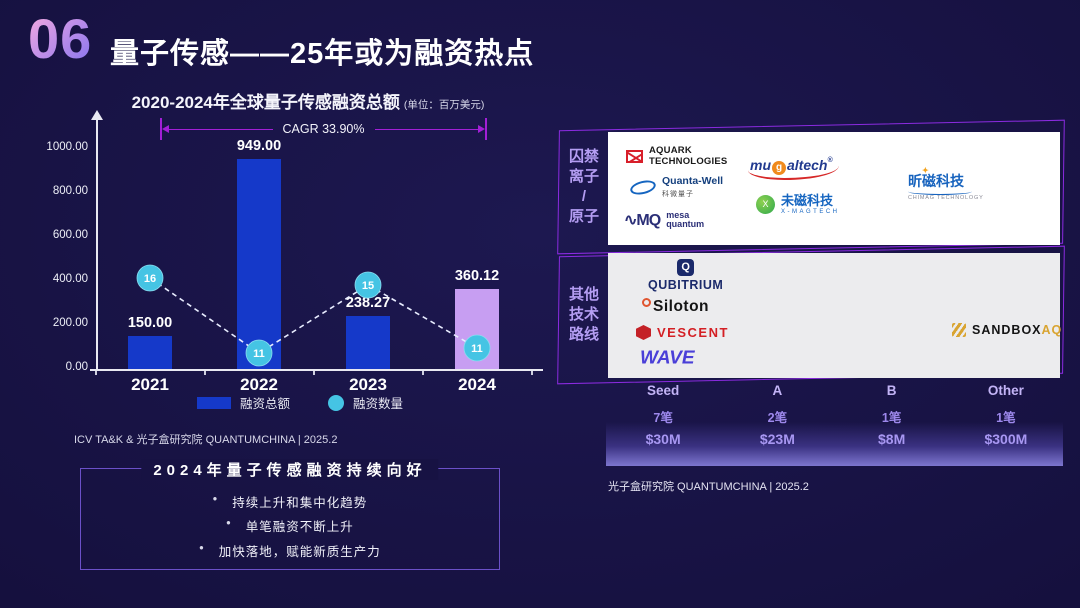  I want to click on bullet-row: • 持续上升和集中化趋势, so click(290, 501).